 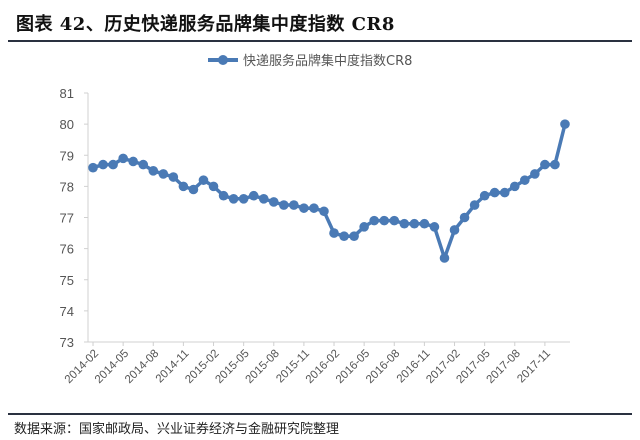 I want to click on legend-label: 快递服务品牌集中度指数CR8, so click(x=327, y=61).